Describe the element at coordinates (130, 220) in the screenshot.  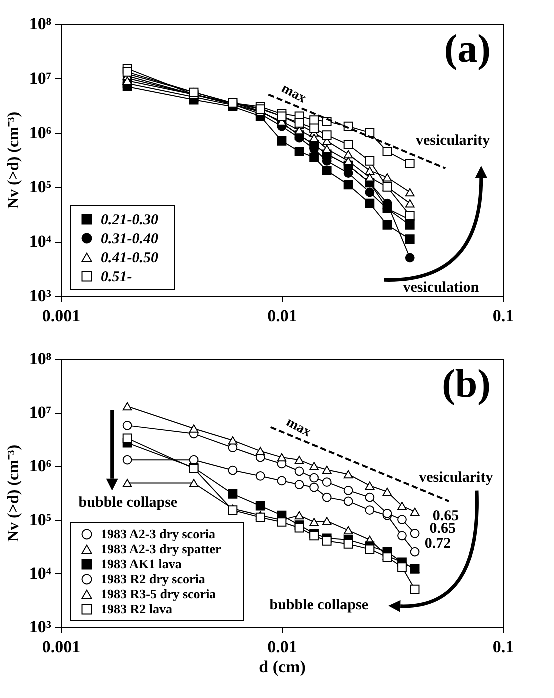
I see `legend-label: 0.21-0.30` at that location.